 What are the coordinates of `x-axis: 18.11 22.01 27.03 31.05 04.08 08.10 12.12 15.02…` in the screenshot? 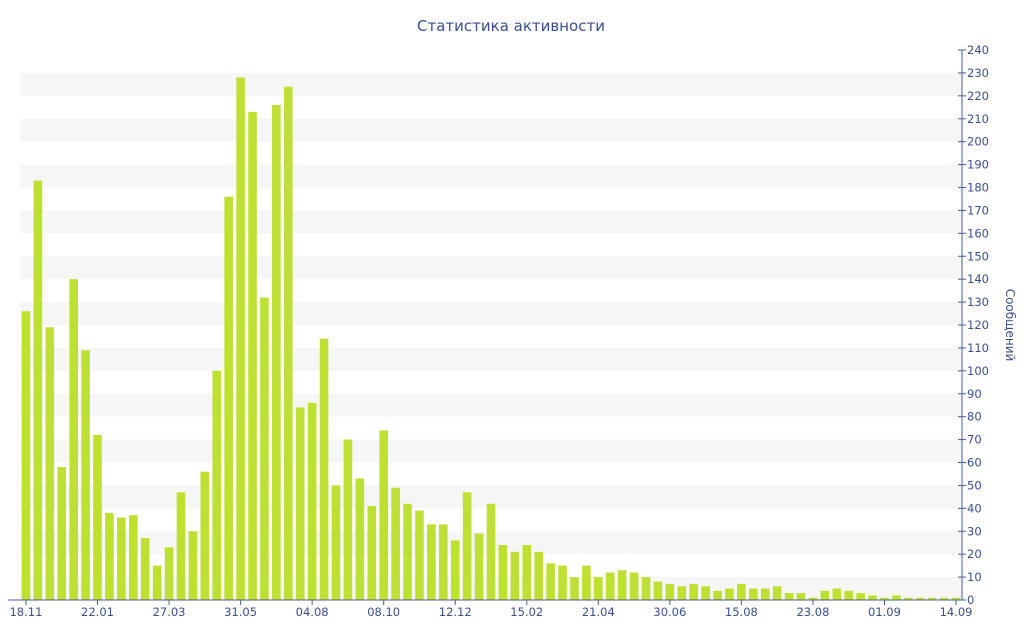 It's located at (490, 609).